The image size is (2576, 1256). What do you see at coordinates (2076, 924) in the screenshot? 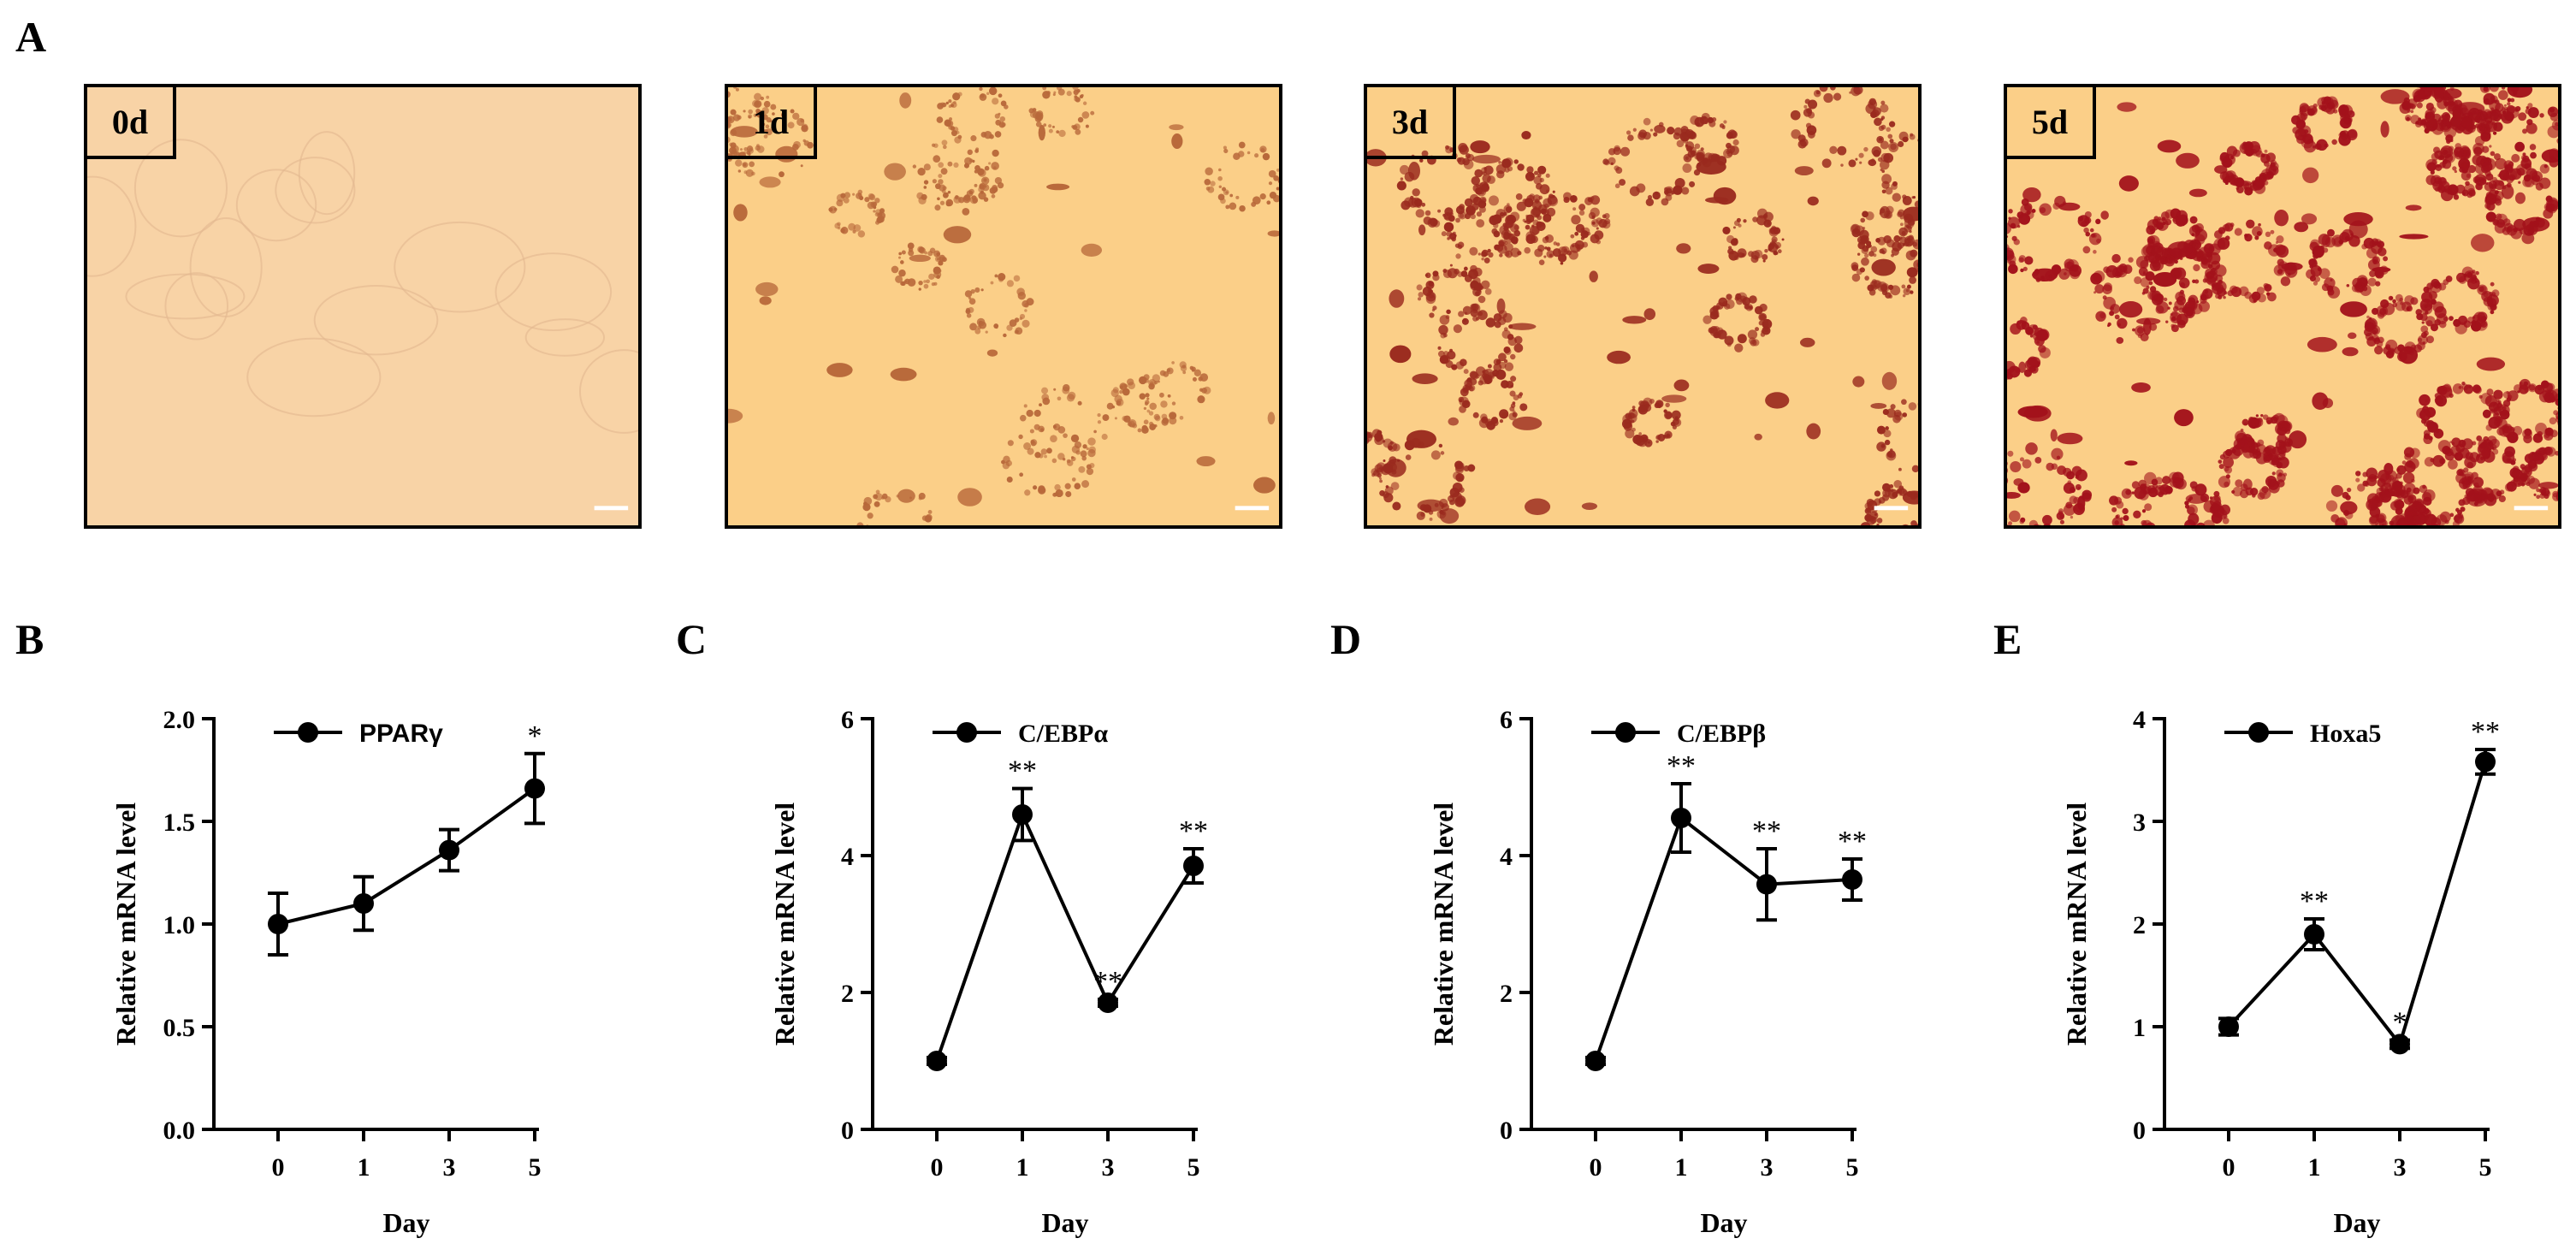
I see `y-axis-label: Relative mRNA level` at bounding box center [2076, 924].